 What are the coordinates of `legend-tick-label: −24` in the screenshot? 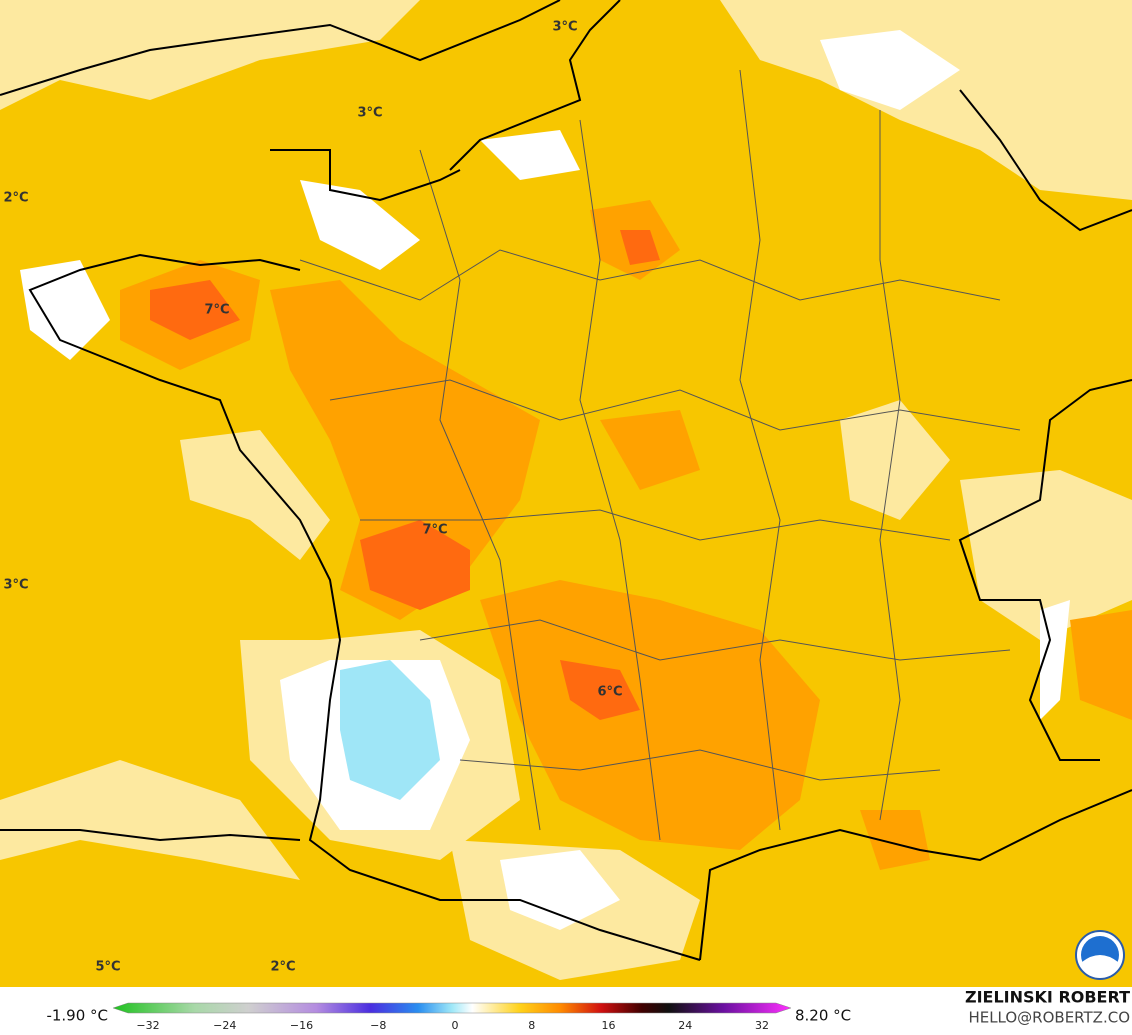 It's located at (224, 1025).